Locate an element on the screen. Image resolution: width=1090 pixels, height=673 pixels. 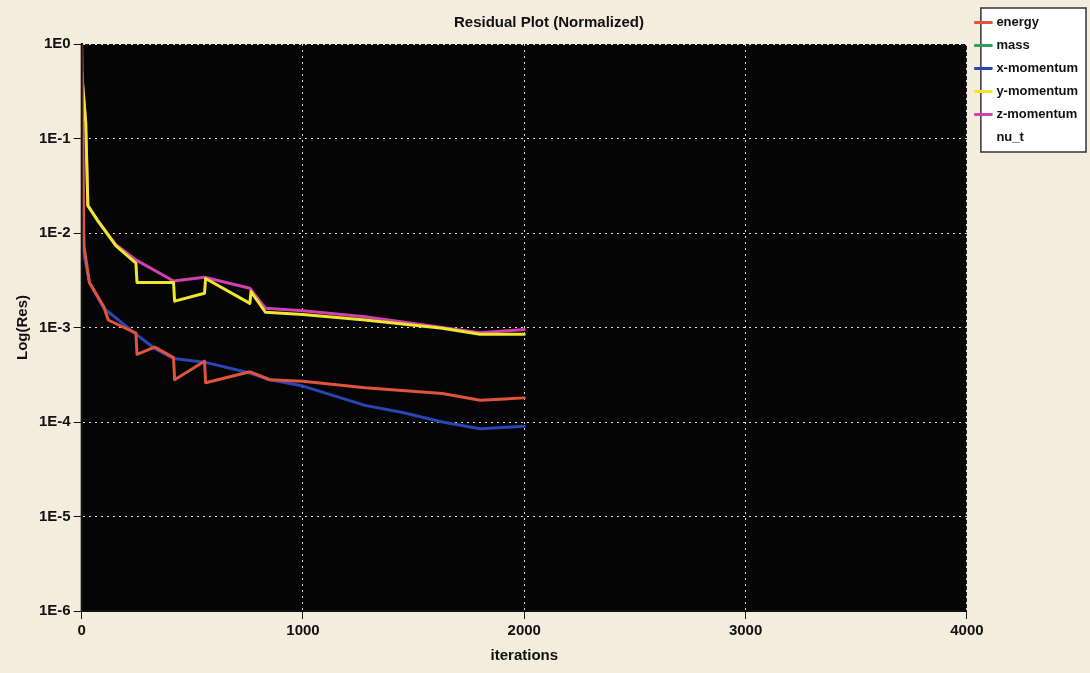
y-tick-label: 1E-2 is located at coordinates (55, 232).